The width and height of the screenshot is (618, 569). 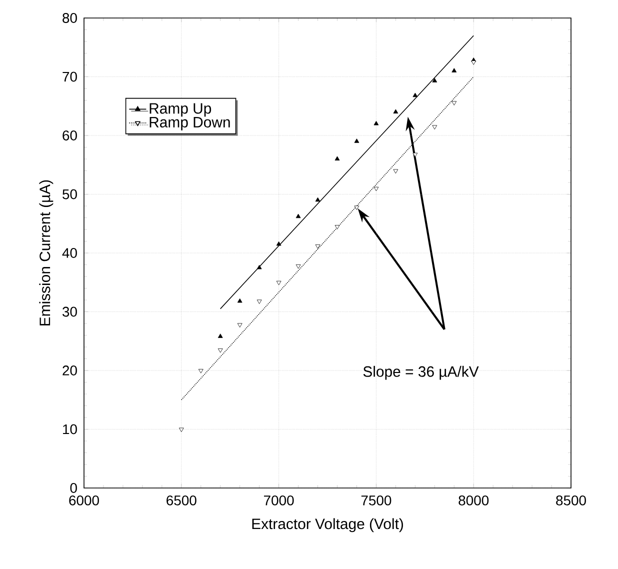 What do you see at coordinates (571, 500) in the screenshot?
I see `x-tick-label: 8500` at bounding box center [571, 500].